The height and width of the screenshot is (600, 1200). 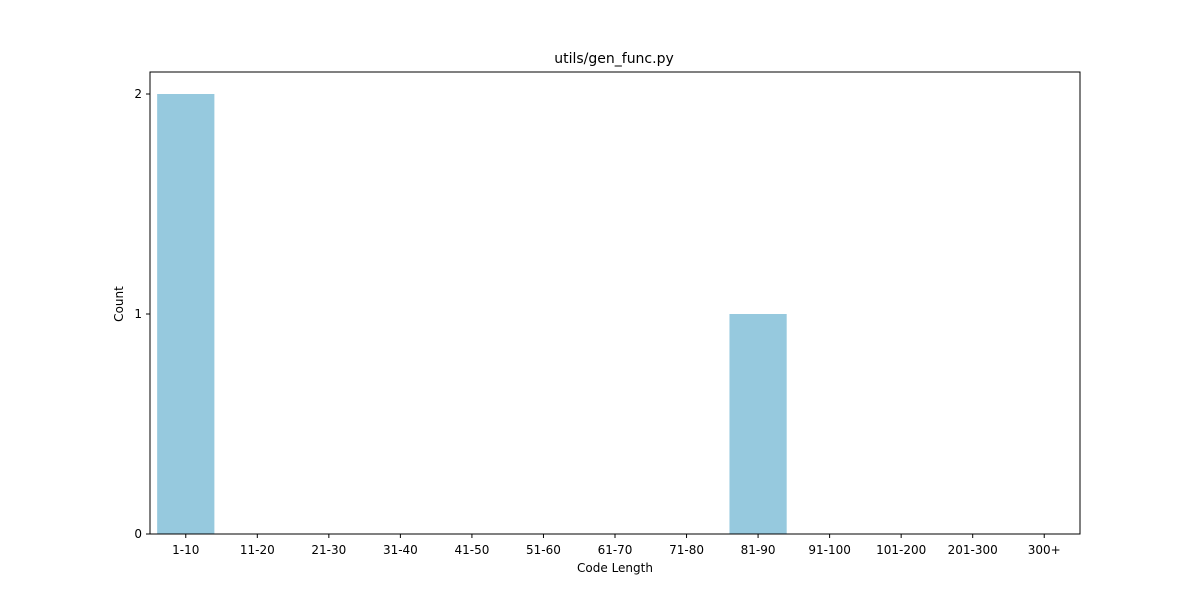 What do you see at coordinates (758, 550) in the screenshot?
I see `x-tick-label: 81-90` at bounding box center [758, 550].